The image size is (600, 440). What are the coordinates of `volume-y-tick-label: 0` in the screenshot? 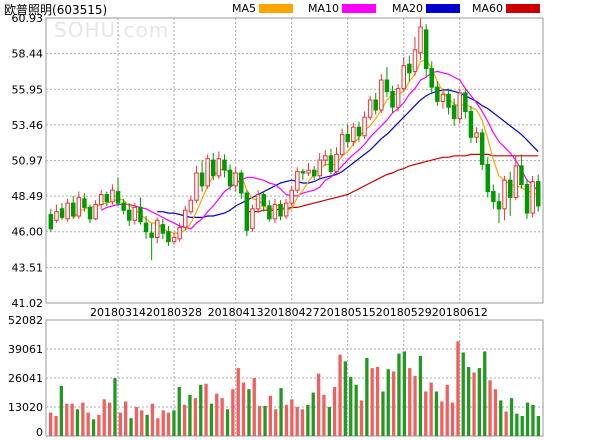 It's located at (39, 432).